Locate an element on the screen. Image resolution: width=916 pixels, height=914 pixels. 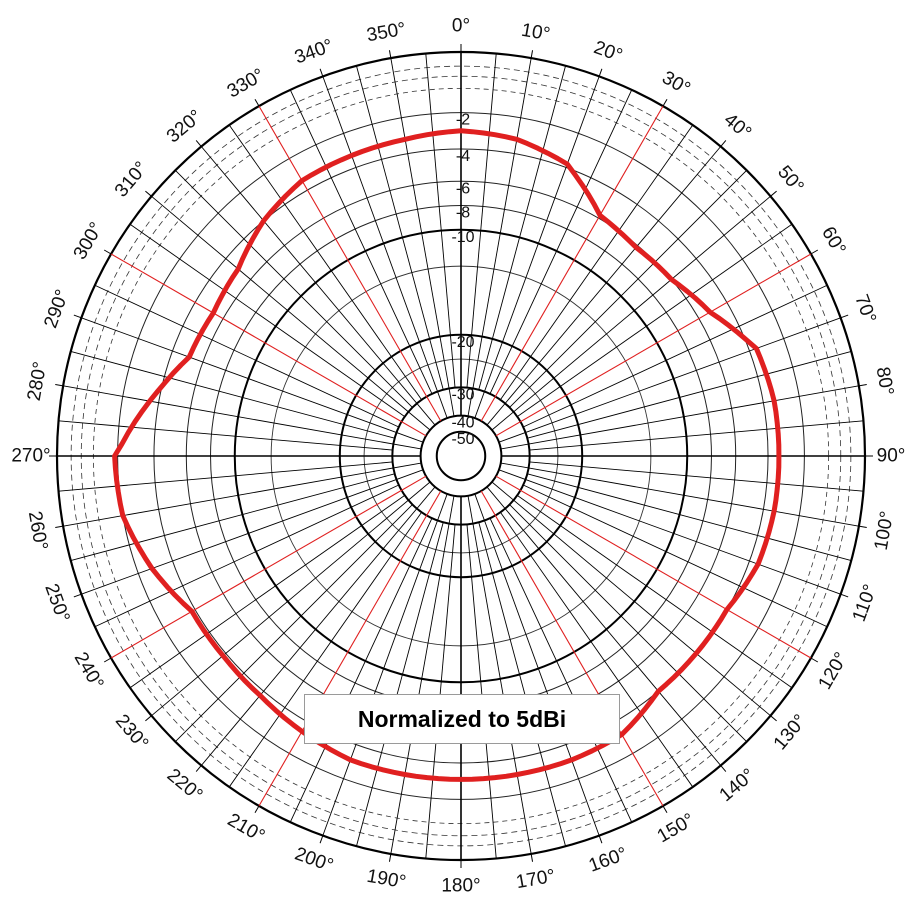
angle-tick-label: 310° is located at coordinates (131, 180).